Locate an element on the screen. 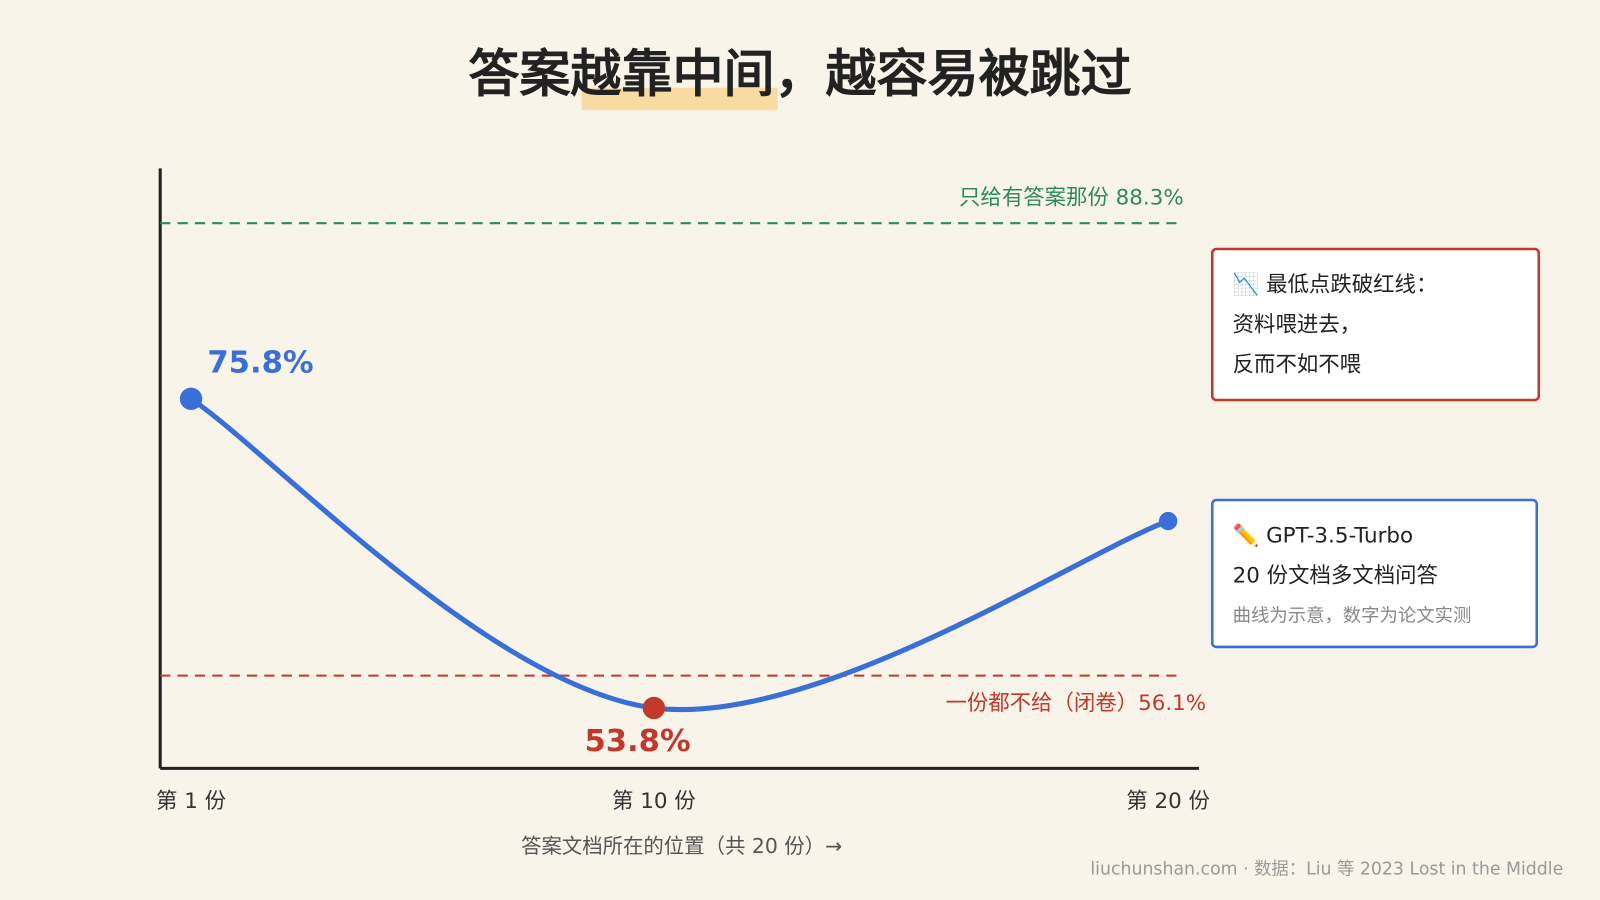  reference-label: 只给有答案那份 88.3% is located at coordinates (1071, 198).